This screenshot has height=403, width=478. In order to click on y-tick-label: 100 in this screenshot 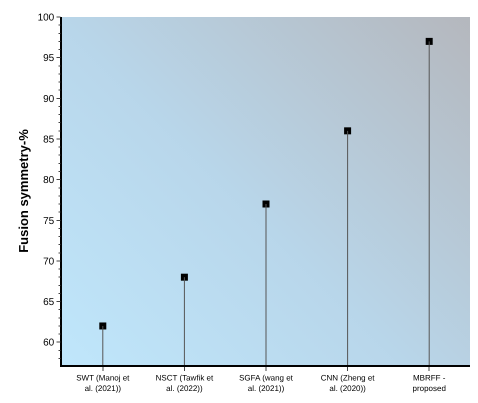, I will do `click(46, 18)`.